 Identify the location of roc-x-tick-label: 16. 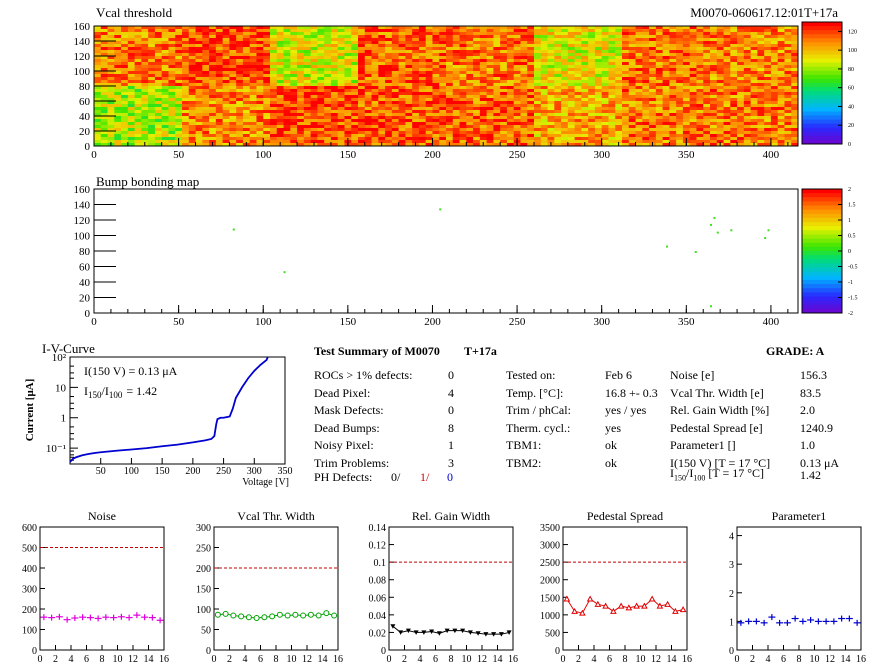
(513, 659).